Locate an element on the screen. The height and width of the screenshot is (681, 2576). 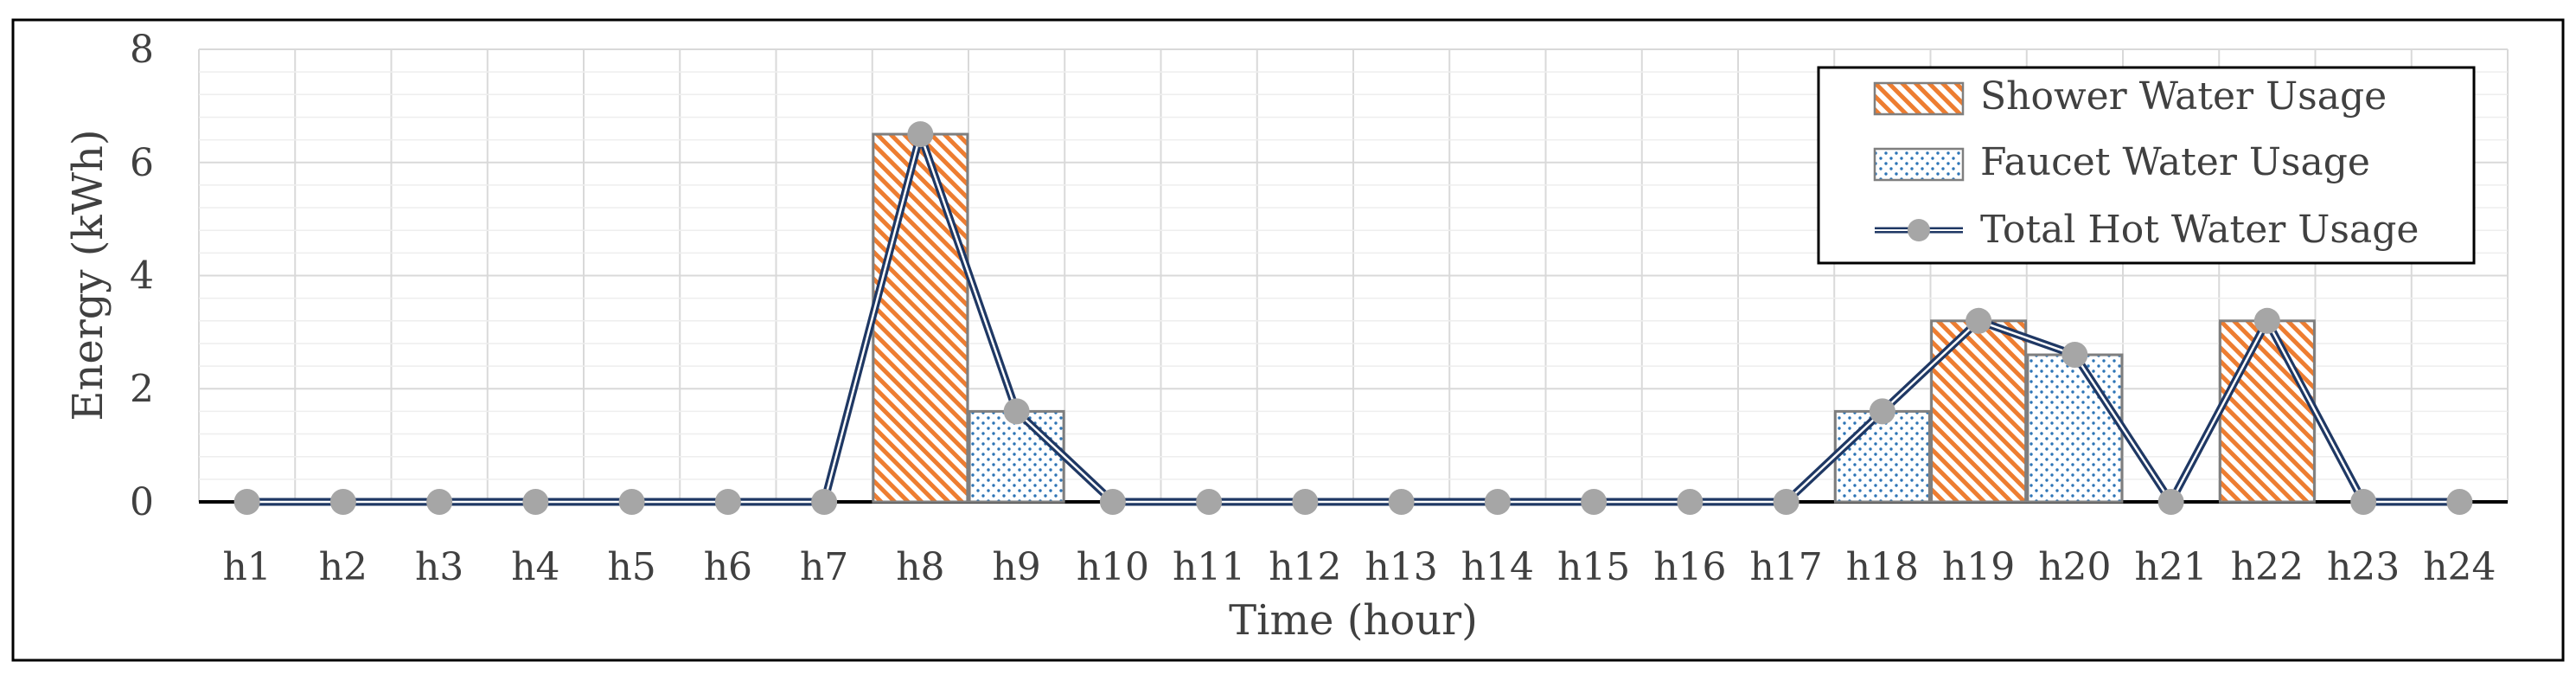
total-point-h7 is located at coordinates (824, 502).